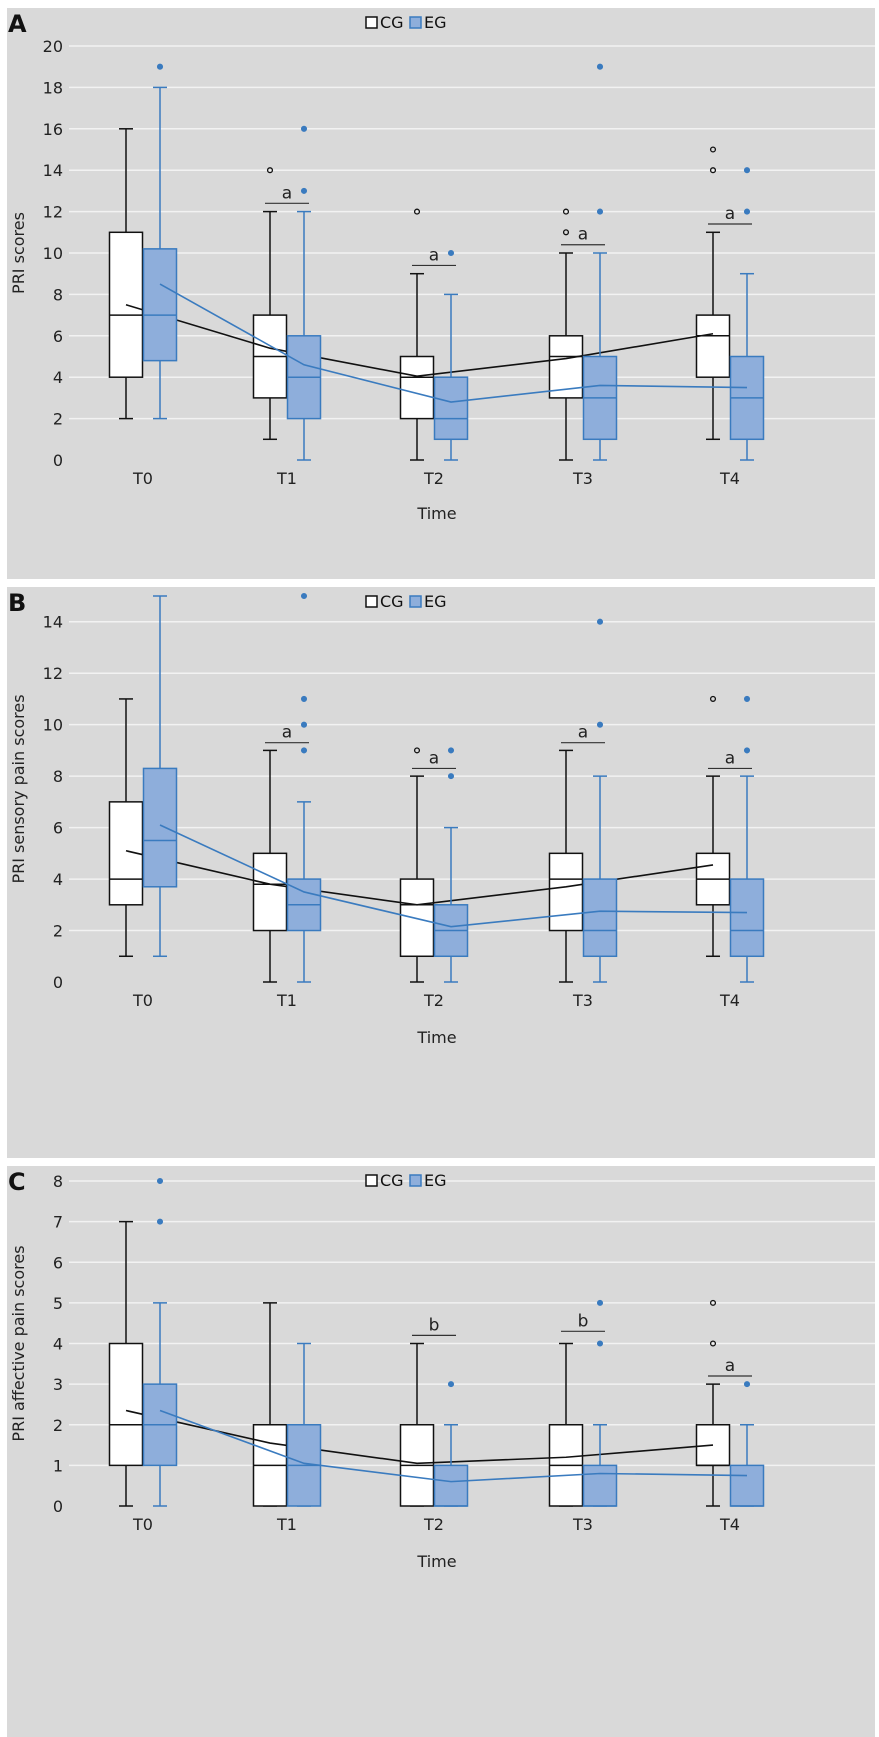 The height and width of the screenshot is (1737, 879). What do you see at coordinates (18, 1343) in the screenshot?
I see `p3-y-axis-title: PRI affective pain scores` at bounding box center [18, 1343].